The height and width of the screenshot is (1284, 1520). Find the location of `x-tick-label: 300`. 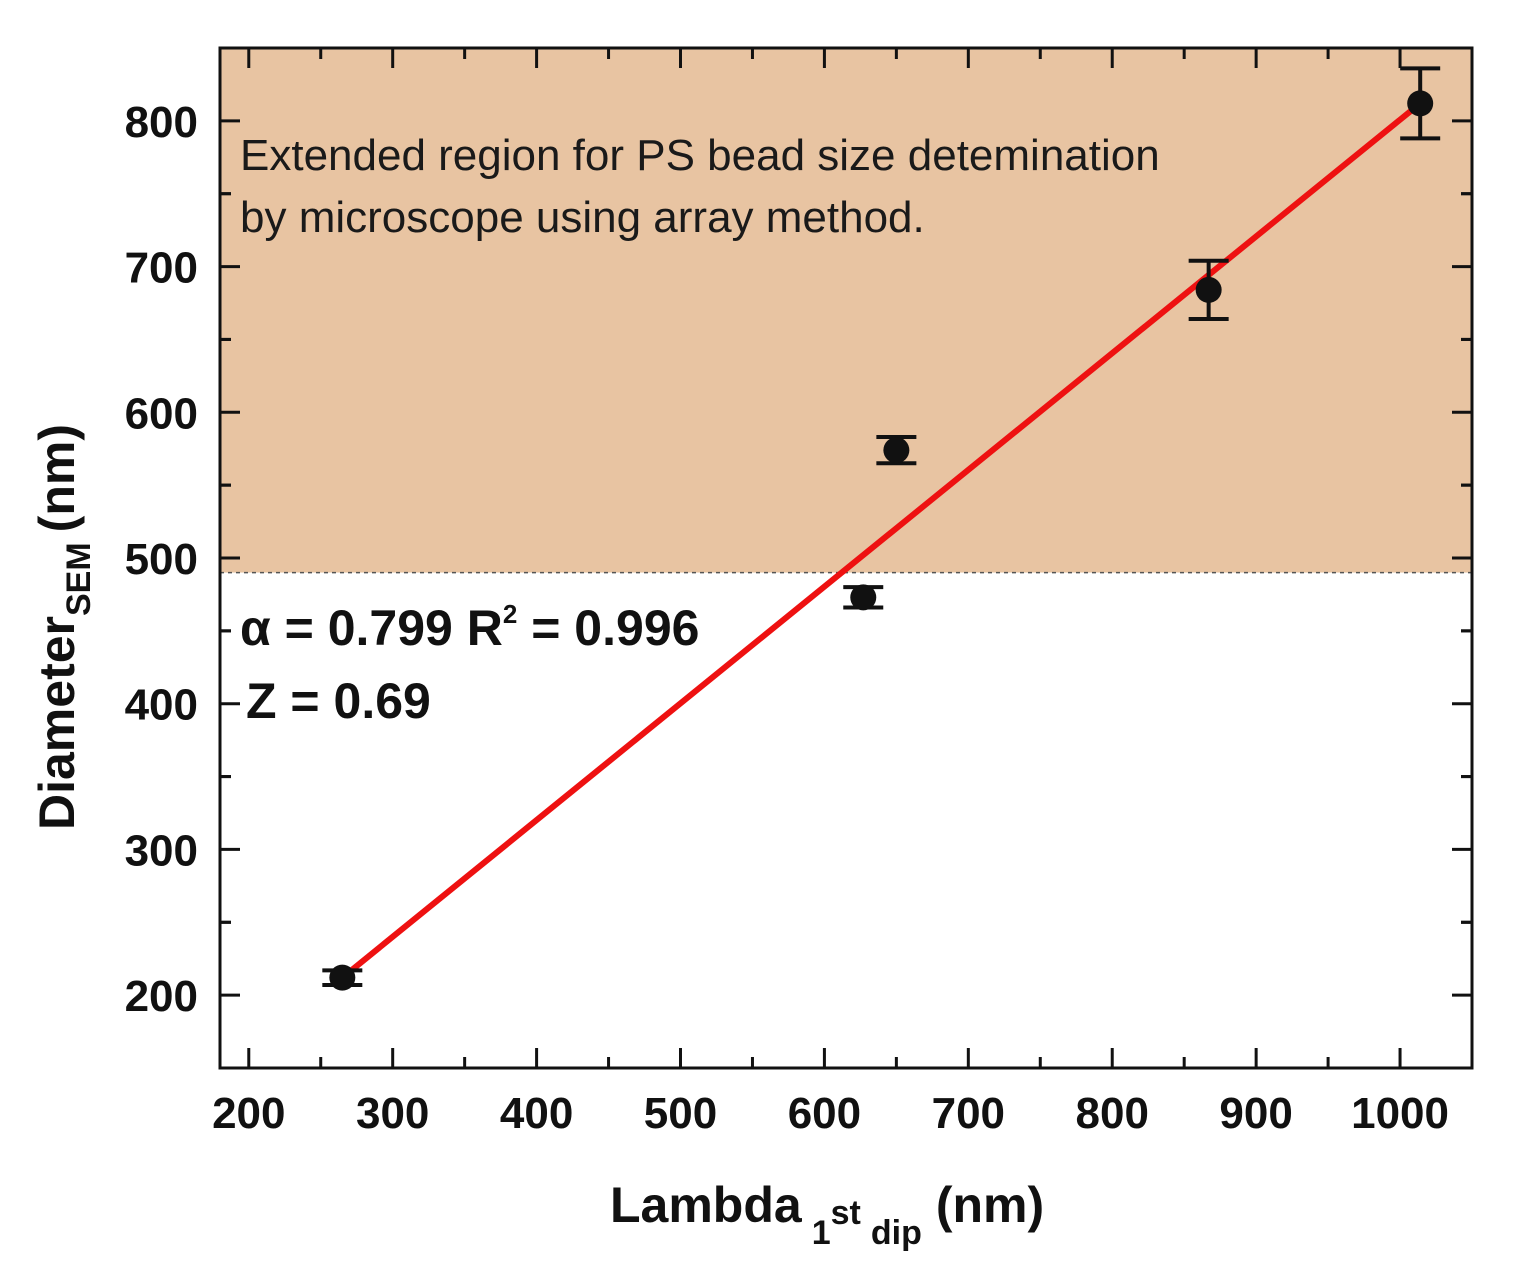

x-tick-label: 300 is located at coordinates (392, 1113).